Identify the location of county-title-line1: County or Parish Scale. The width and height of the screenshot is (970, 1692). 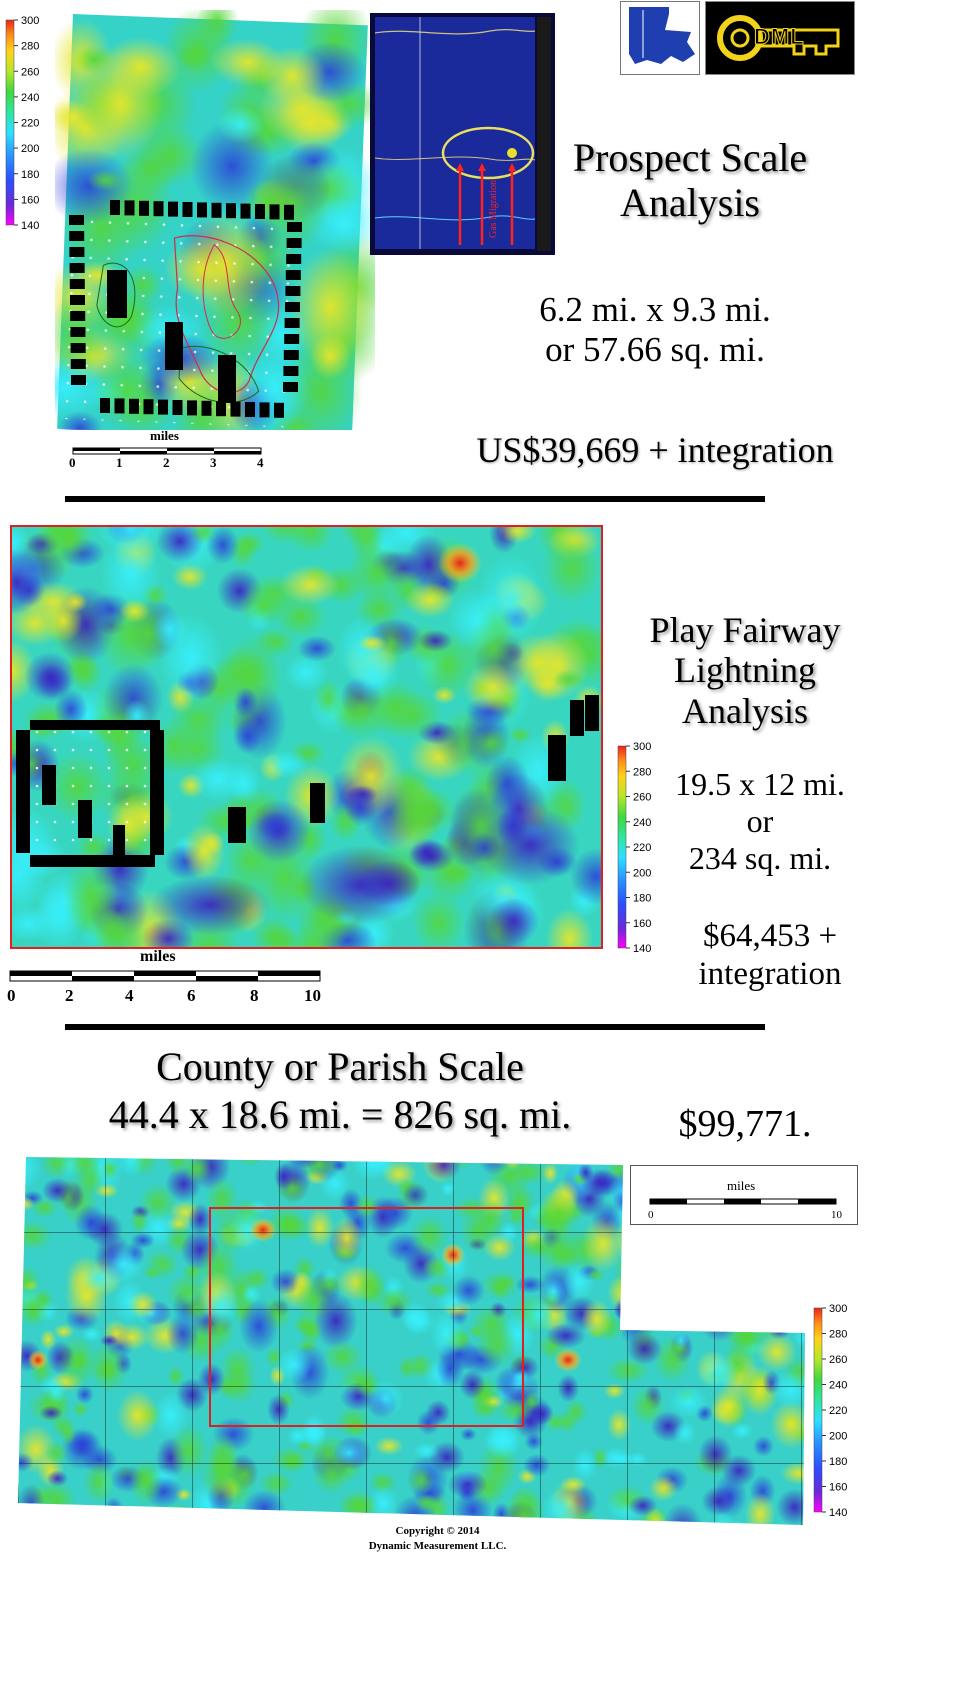
(340, 1066).